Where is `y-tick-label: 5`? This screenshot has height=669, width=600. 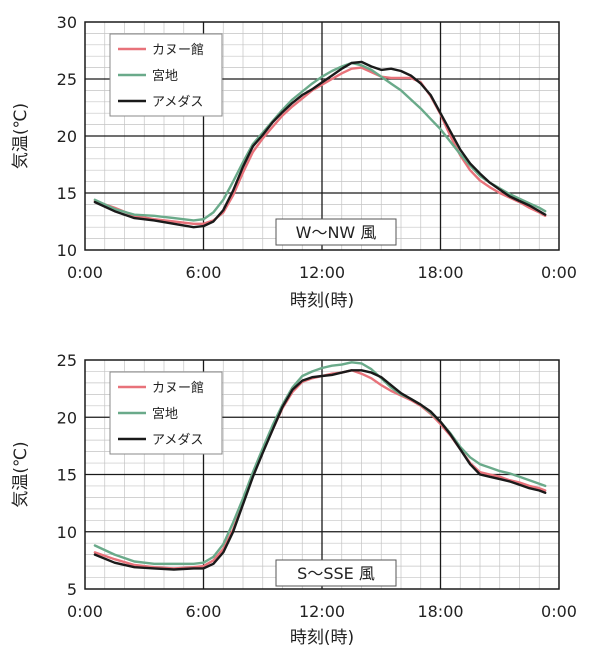 y-tick-label: 5 is located at coordinates (72, 589).